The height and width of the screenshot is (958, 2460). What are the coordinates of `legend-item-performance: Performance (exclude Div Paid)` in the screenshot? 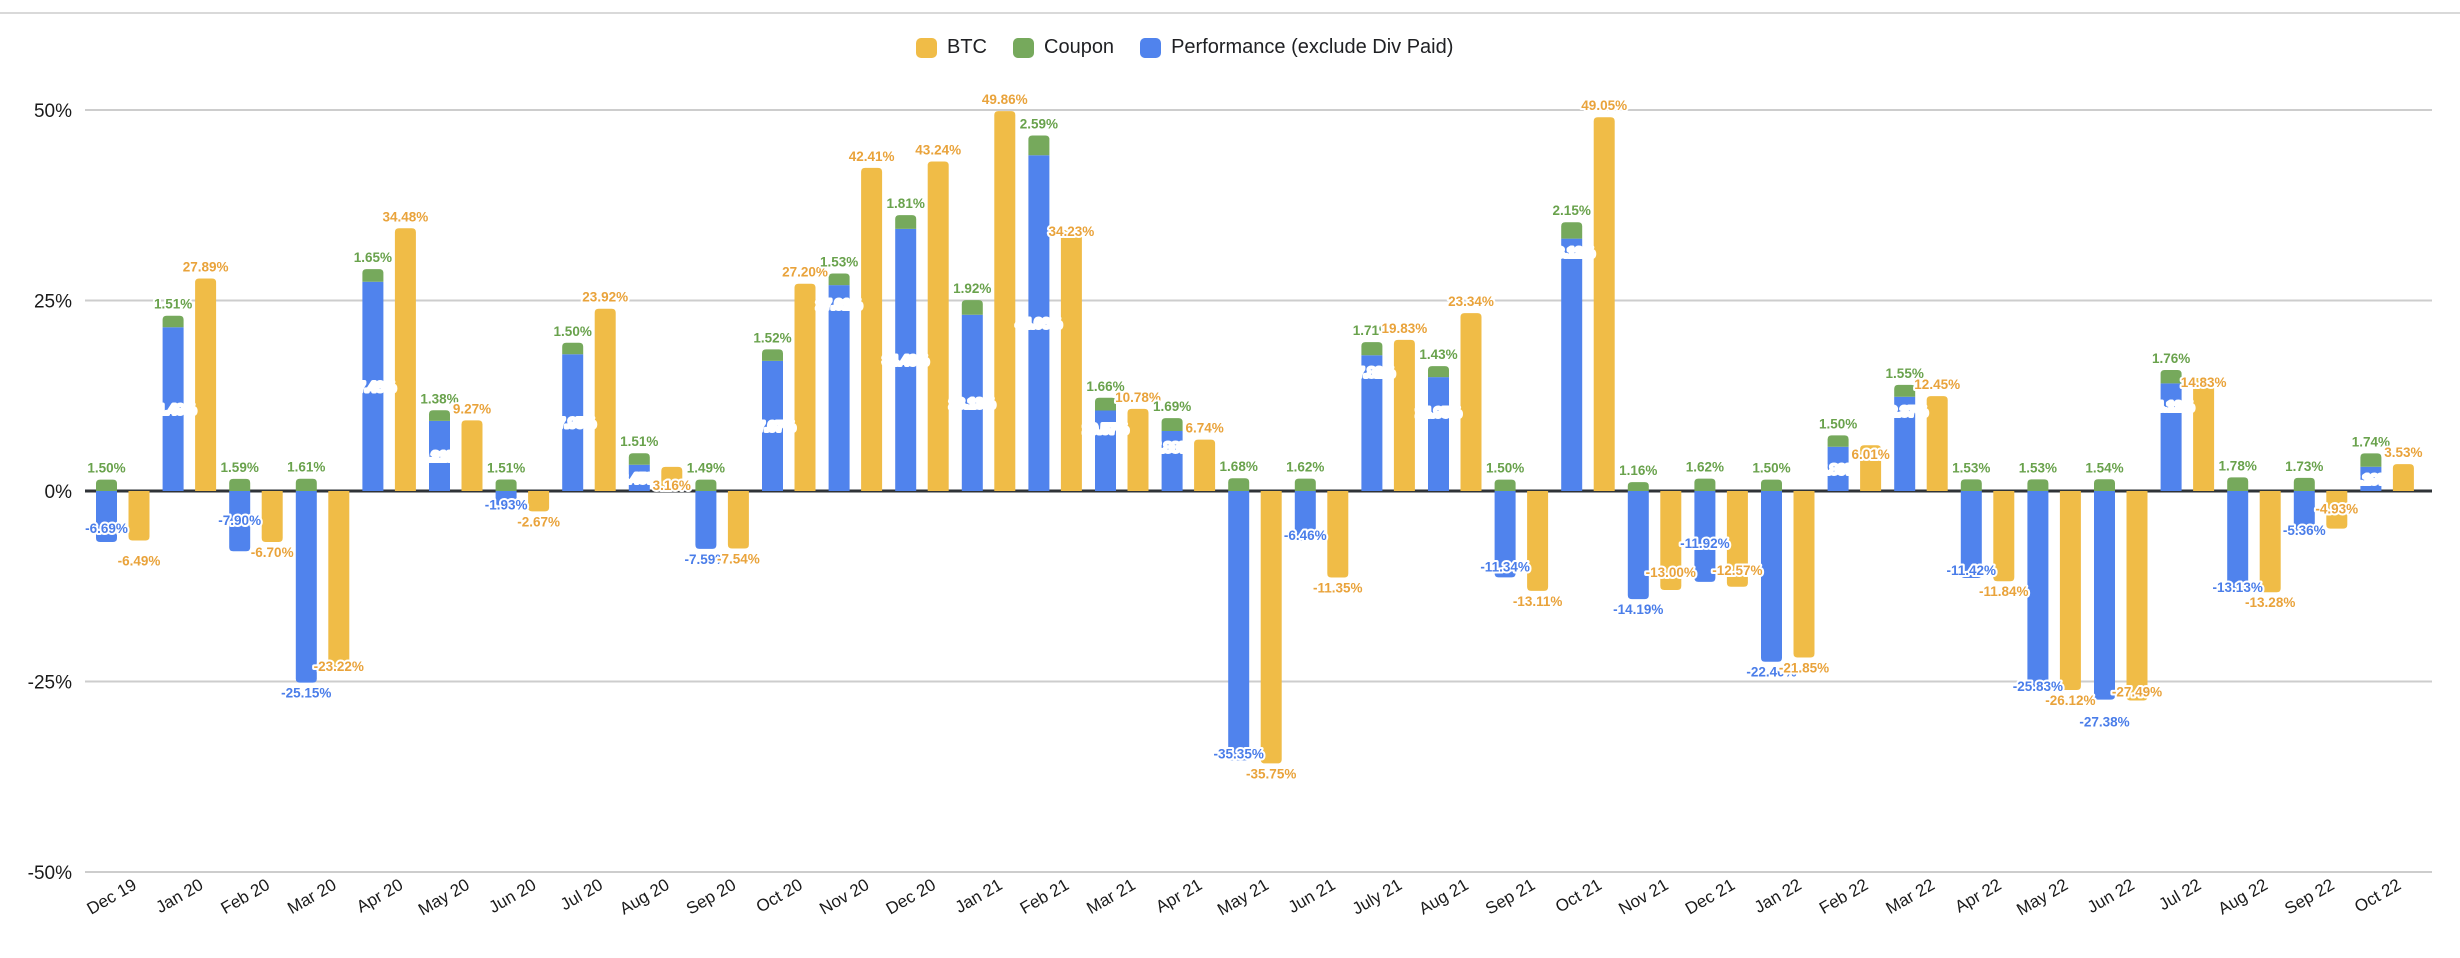 It's located at (1296, 47).